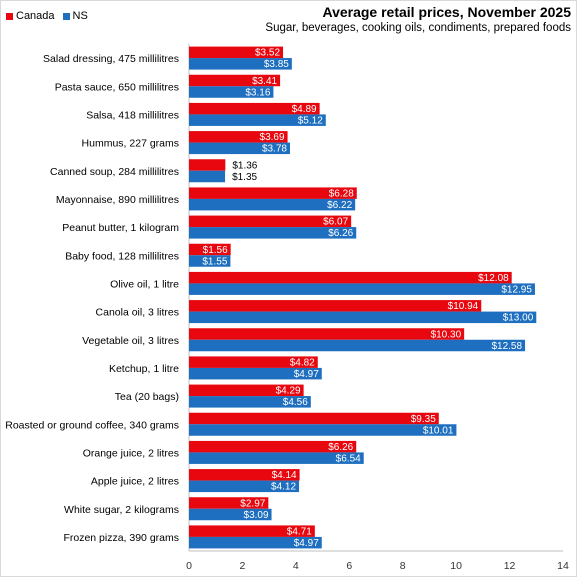  I want to click on data-label-ns: $3.16, so click(257, 92).